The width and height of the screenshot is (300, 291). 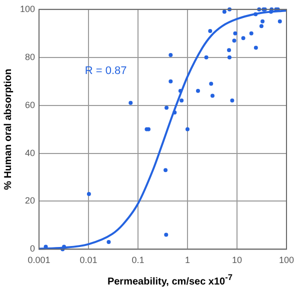 I want to click on x-tick-label: 0.01, so click(x=89, y=260).